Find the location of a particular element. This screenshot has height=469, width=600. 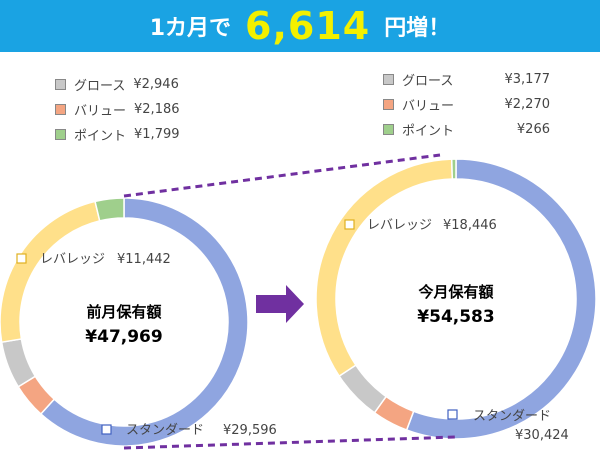

legend-item-value: バリュー ¥2,186 is located at coordinates (117, 109).